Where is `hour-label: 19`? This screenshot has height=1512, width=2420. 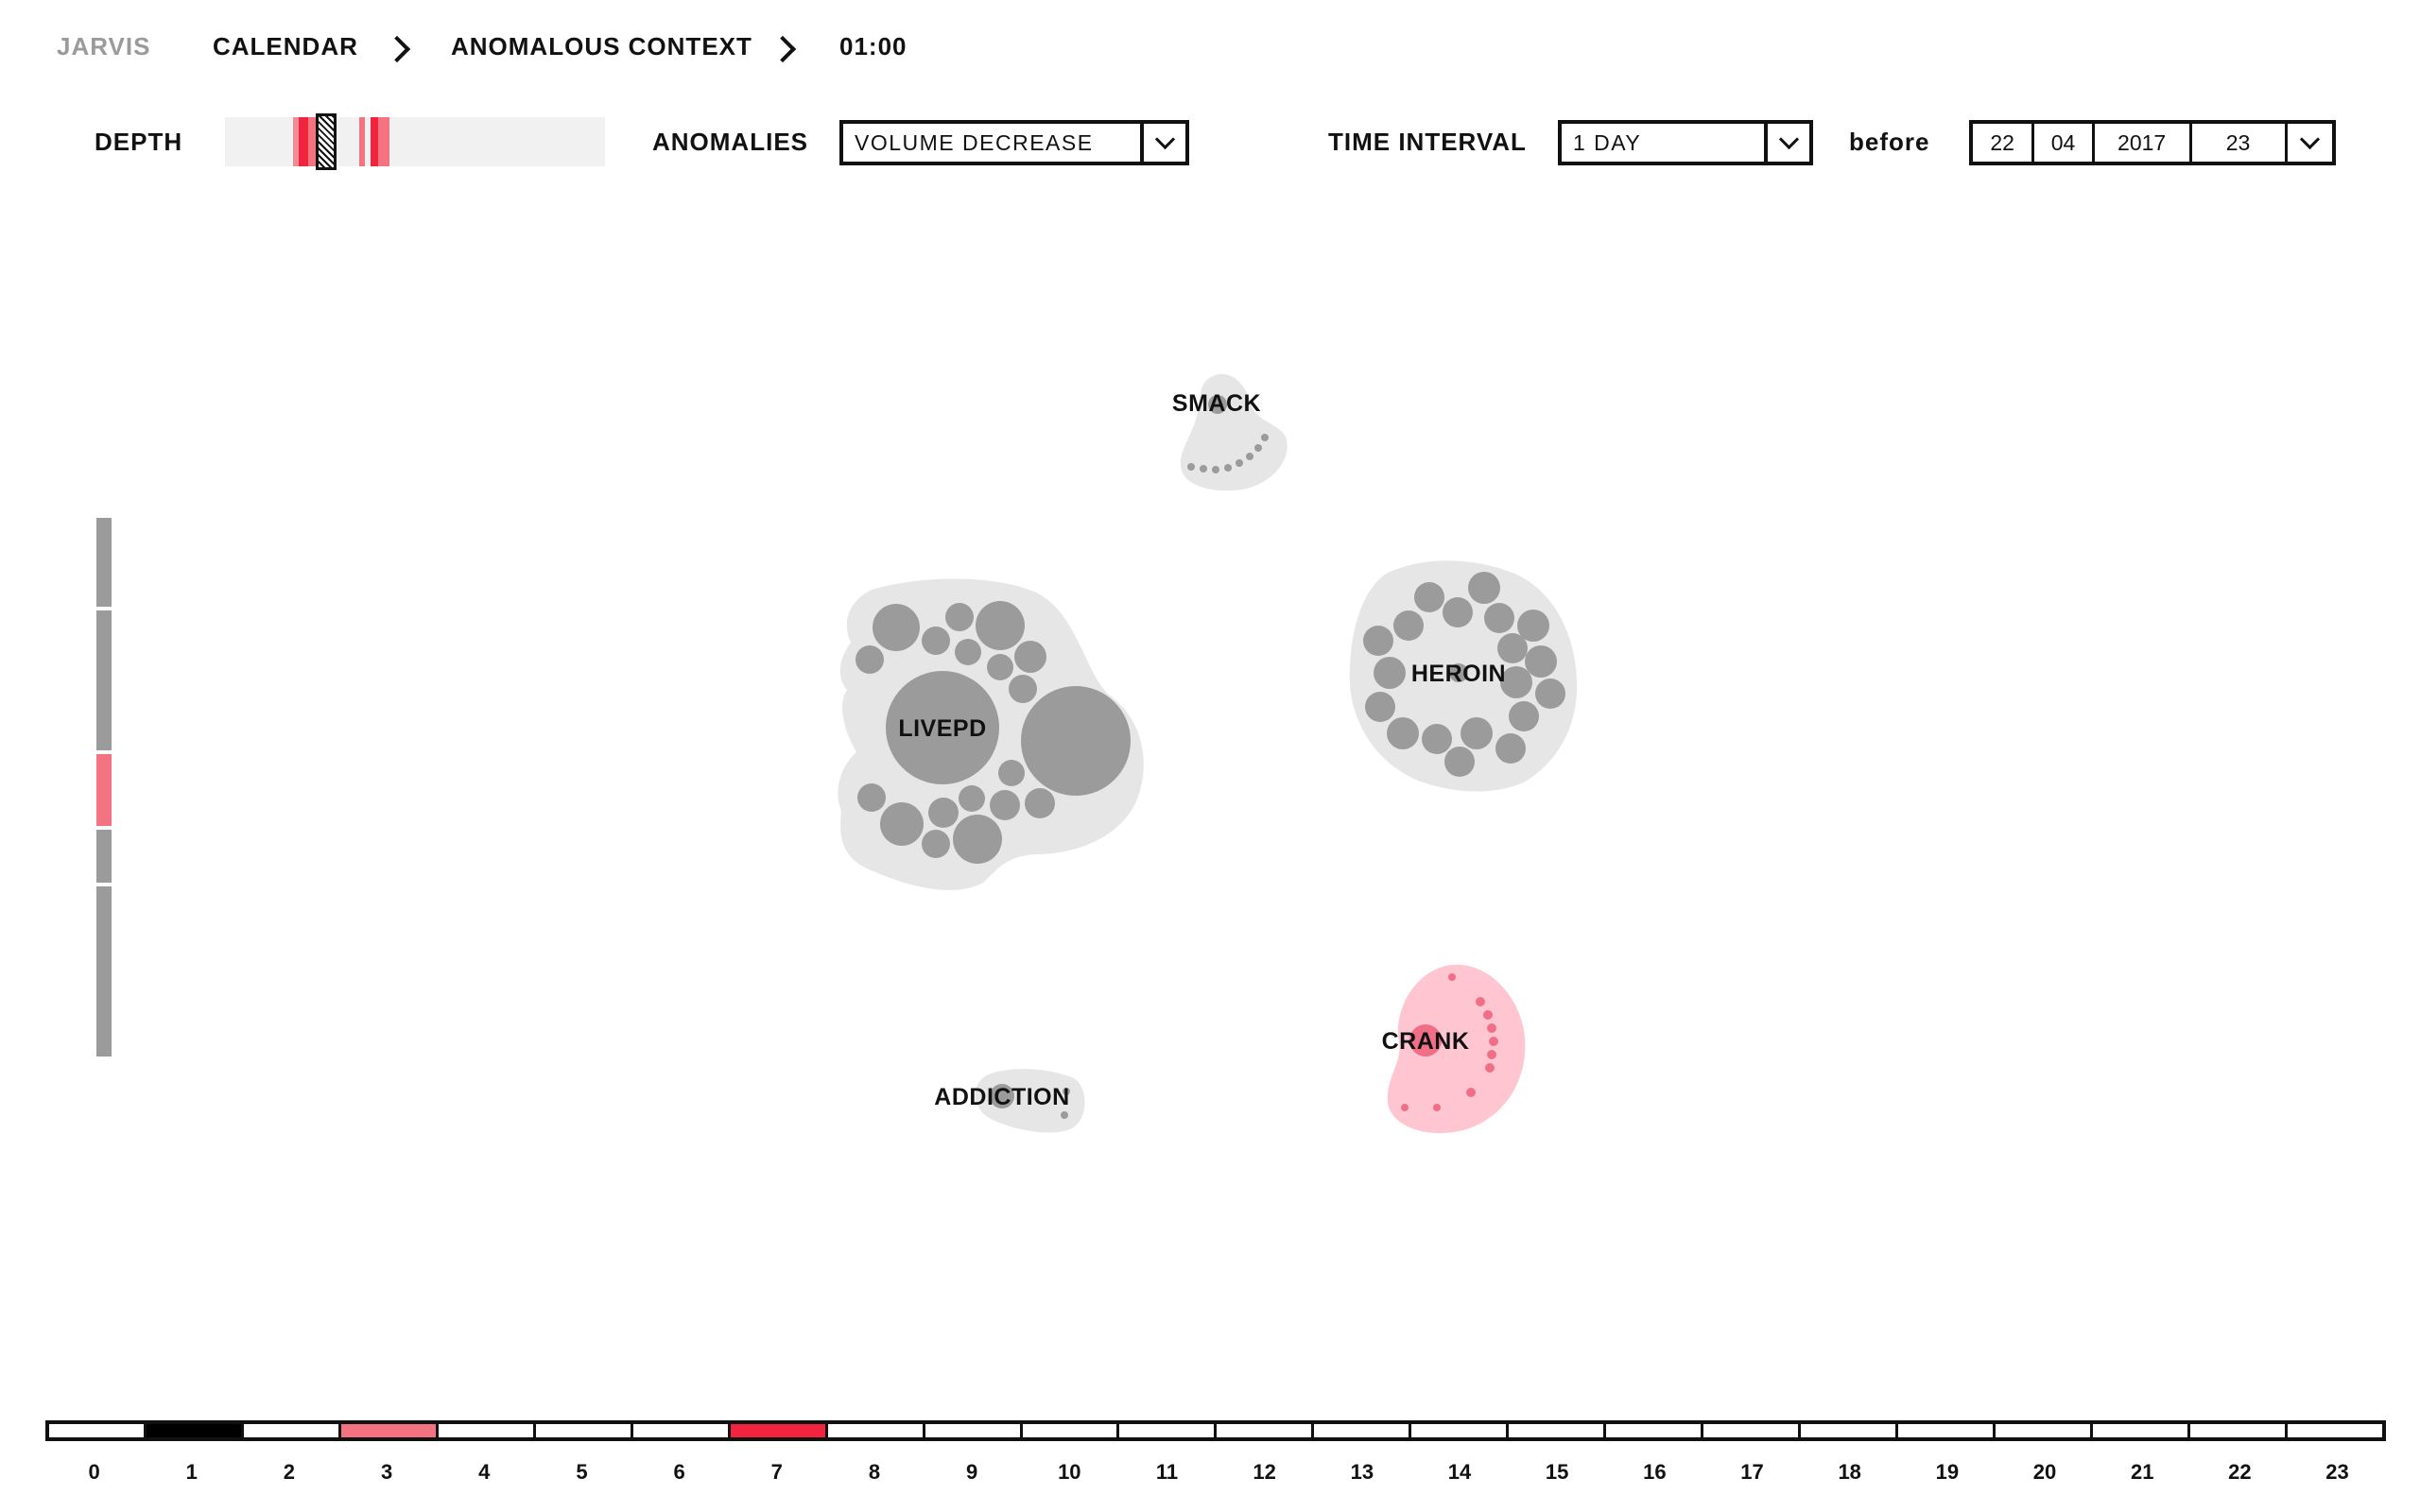 hour-label: 19 is located at coordinates (1947, 1472).